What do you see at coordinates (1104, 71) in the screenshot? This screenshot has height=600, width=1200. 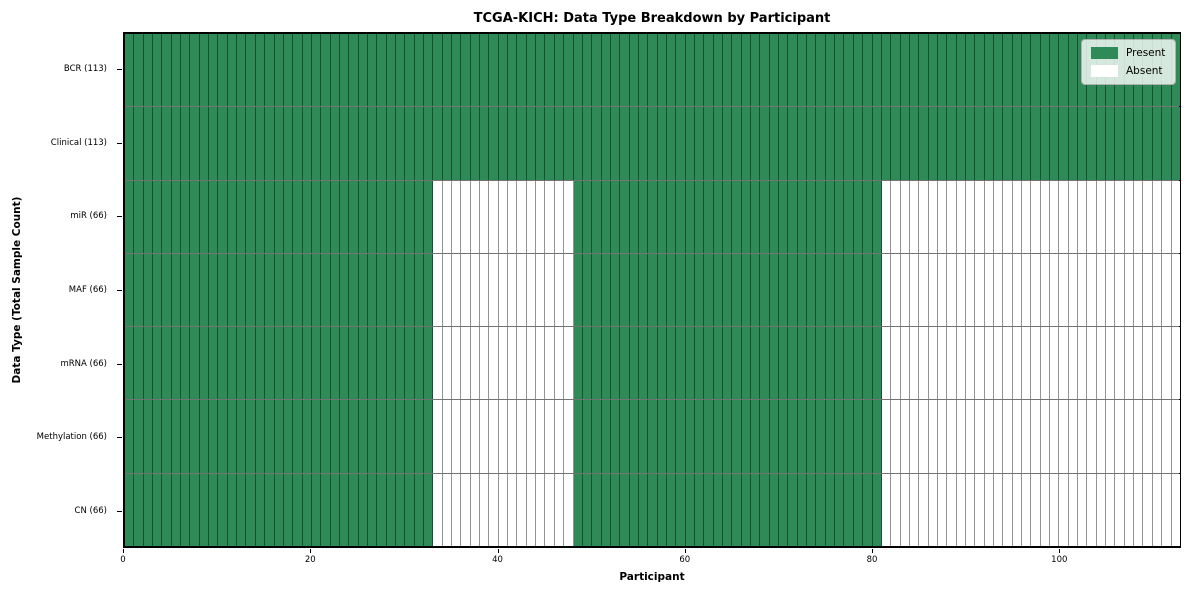 I see `legend-swatch-absent` at bounding box center [1104, 71].